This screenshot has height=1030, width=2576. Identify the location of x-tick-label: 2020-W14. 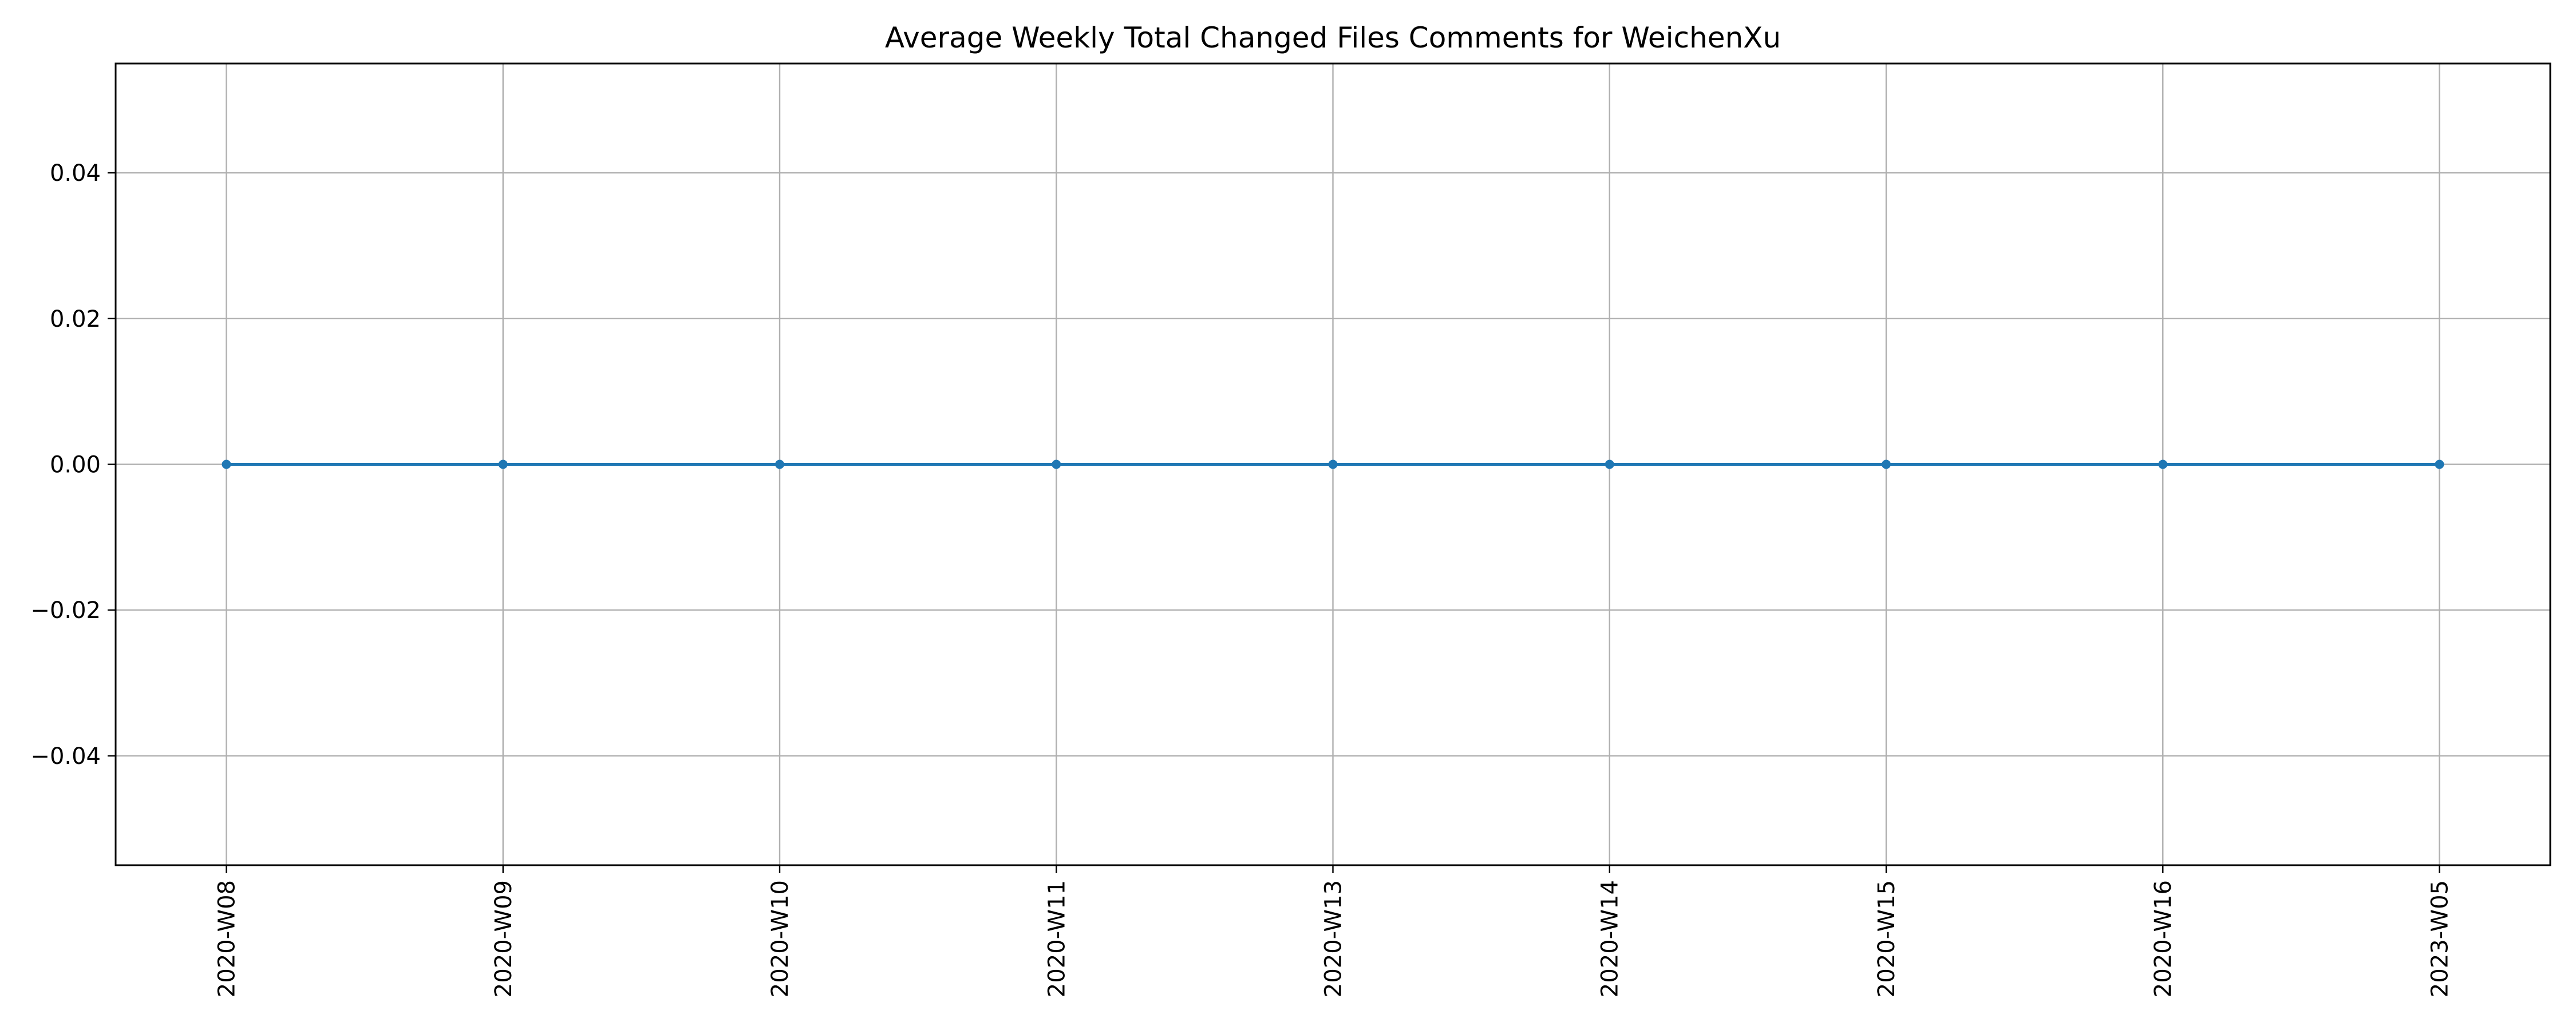
(1610, 938).